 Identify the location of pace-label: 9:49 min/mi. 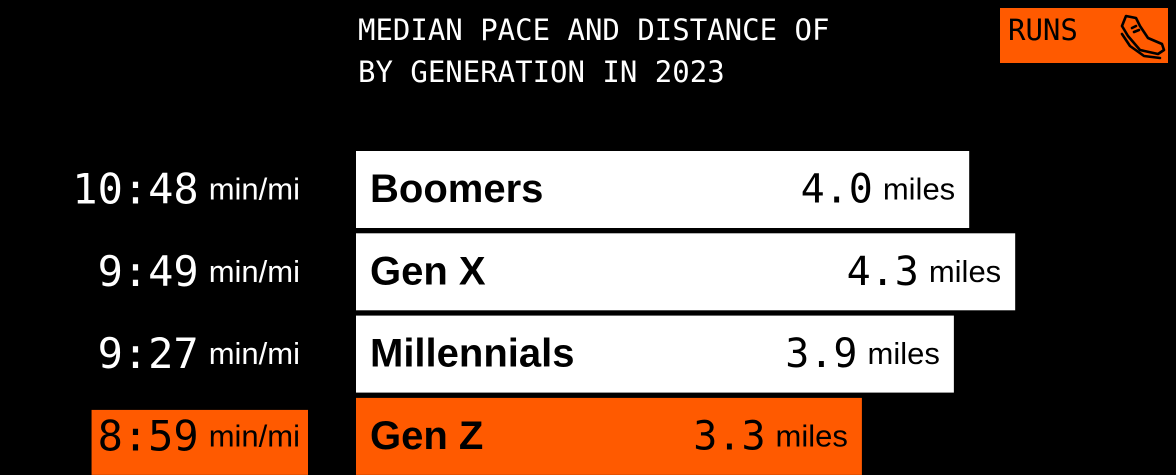
(199, 270).